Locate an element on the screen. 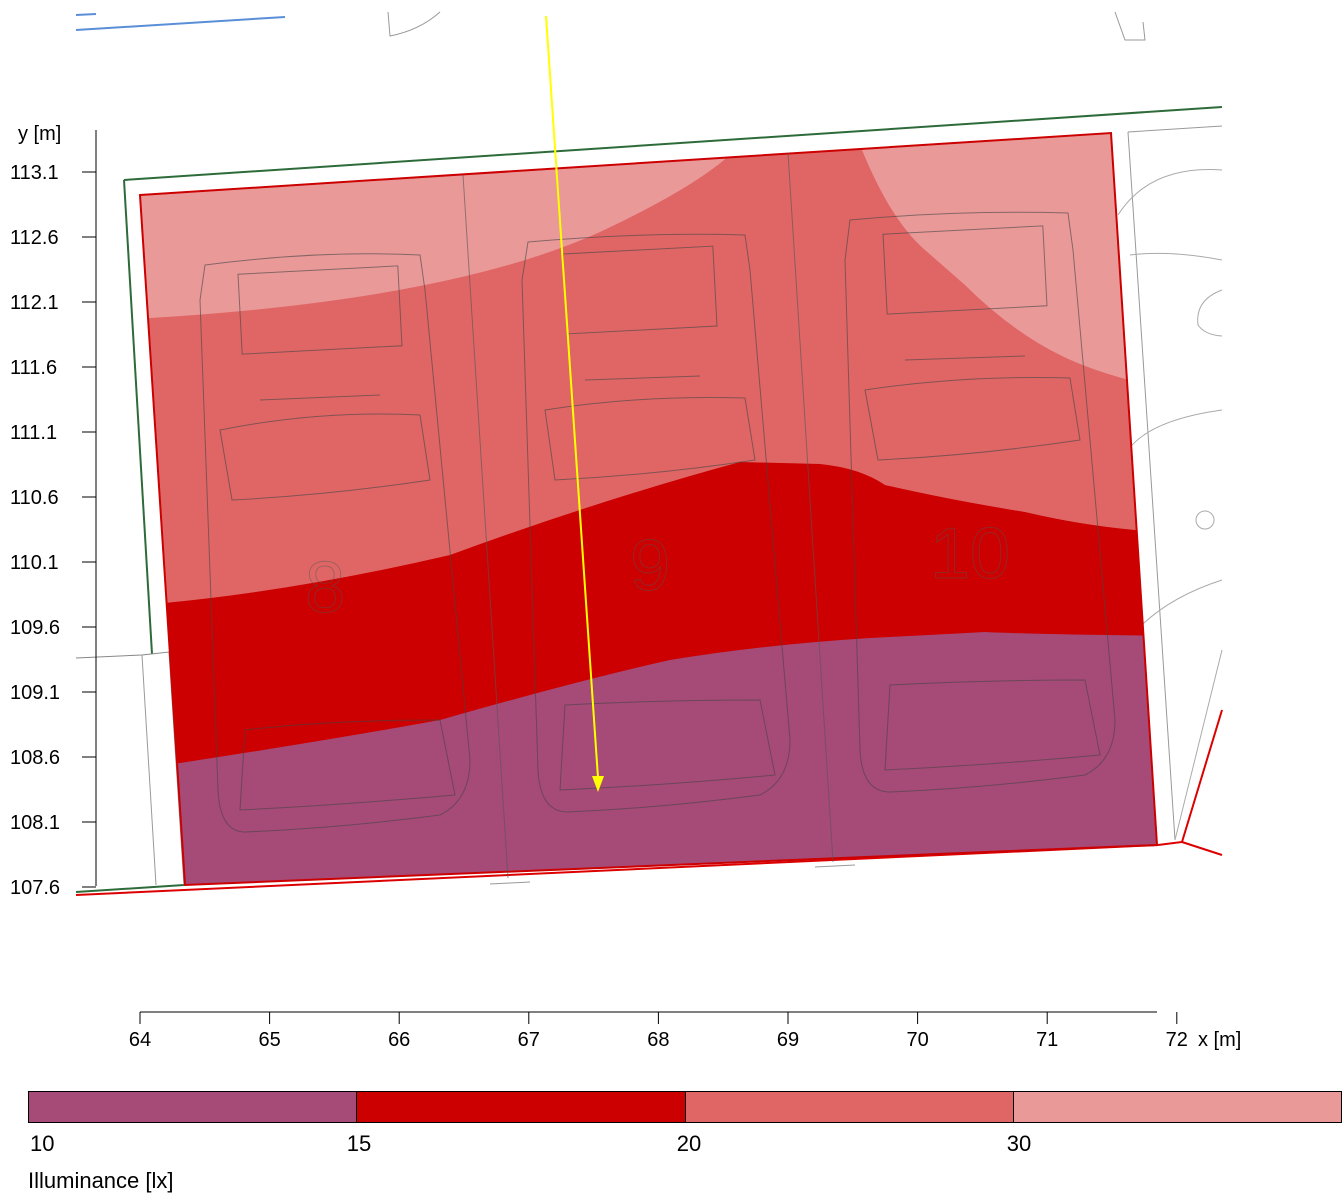 The height and width of the screenshot is (1197, 1342). spot-label-9: 9 is located at coordinates (650, 566).